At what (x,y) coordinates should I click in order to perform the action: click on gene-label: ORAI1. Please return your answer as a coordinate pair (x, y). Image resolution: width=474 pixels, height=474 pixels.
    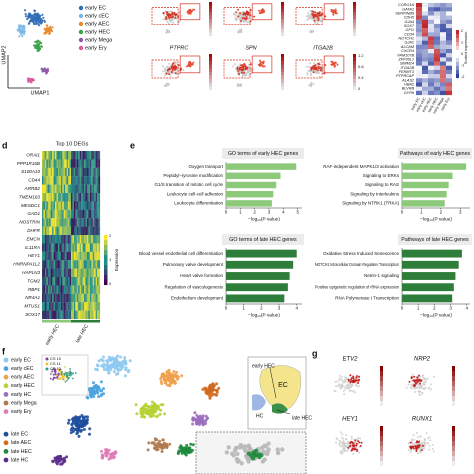
    Looking at the image, I should click on (33, 154).